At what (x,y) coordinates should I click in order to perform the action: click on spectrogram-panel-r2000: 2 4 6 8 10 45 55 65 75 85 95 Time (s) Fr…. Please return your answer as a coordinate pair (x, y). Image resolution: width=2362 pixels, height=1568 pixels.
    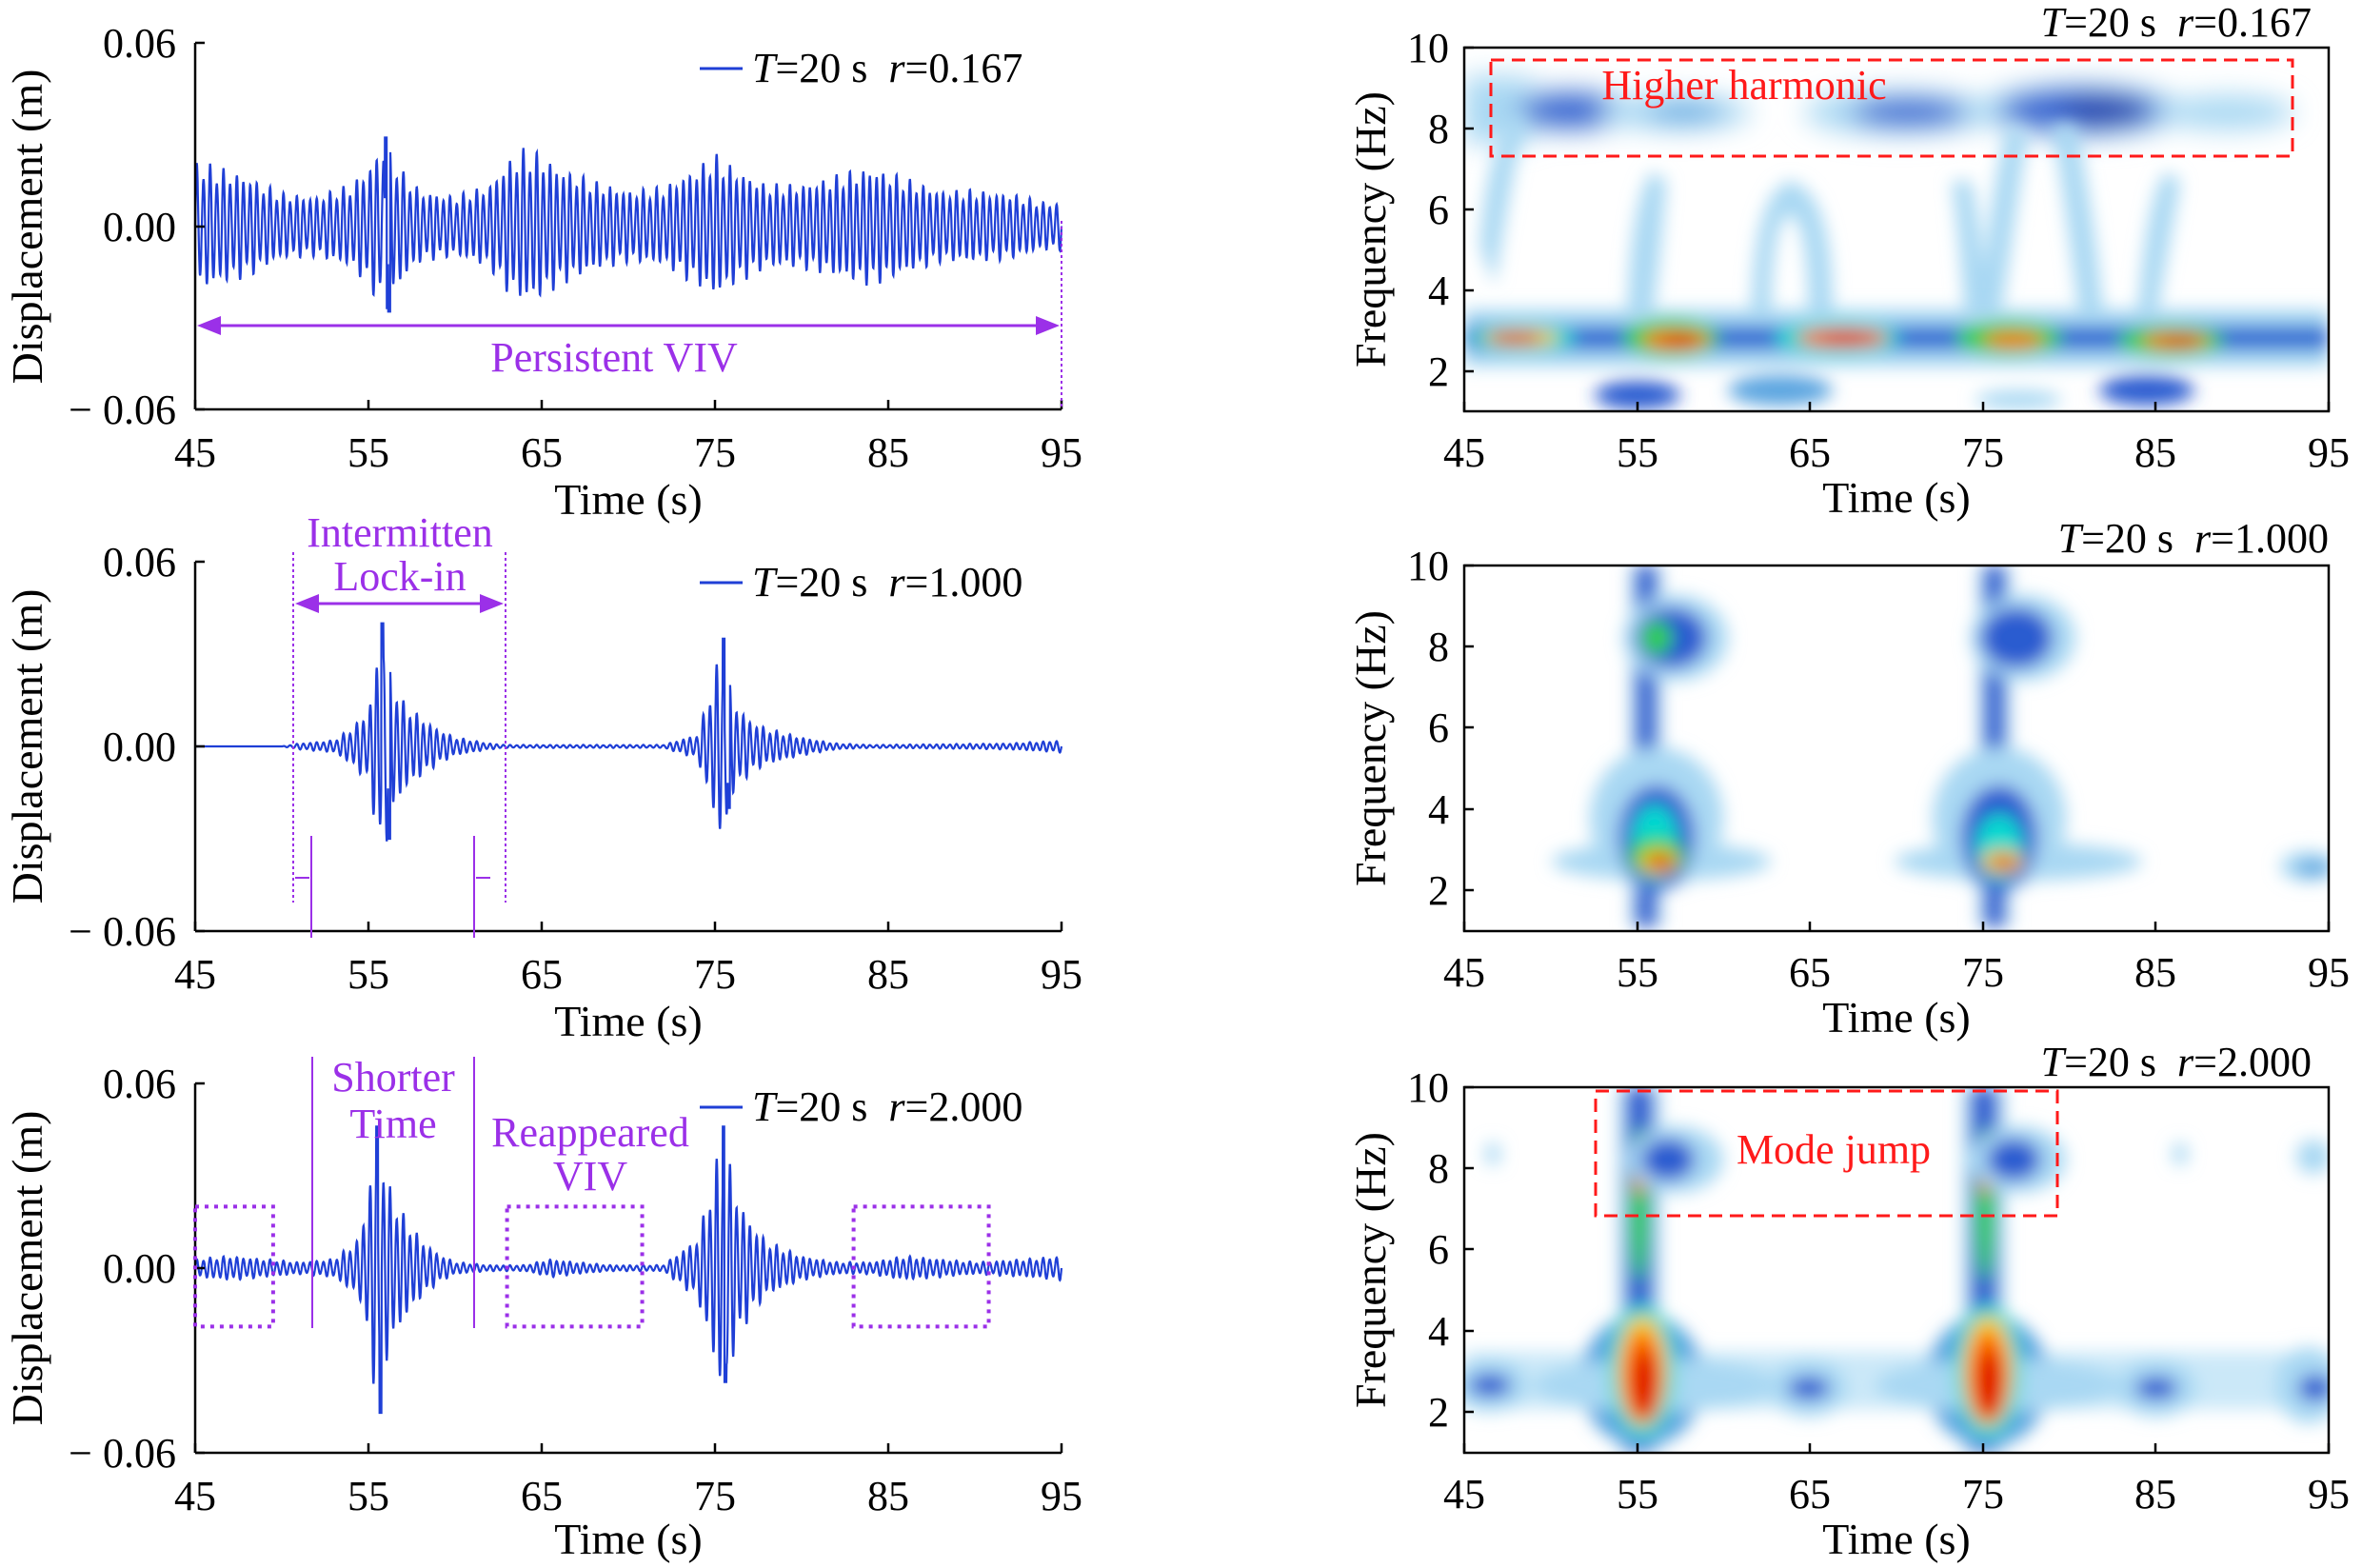
    Looking at the image, I should click on (1848, 1301).